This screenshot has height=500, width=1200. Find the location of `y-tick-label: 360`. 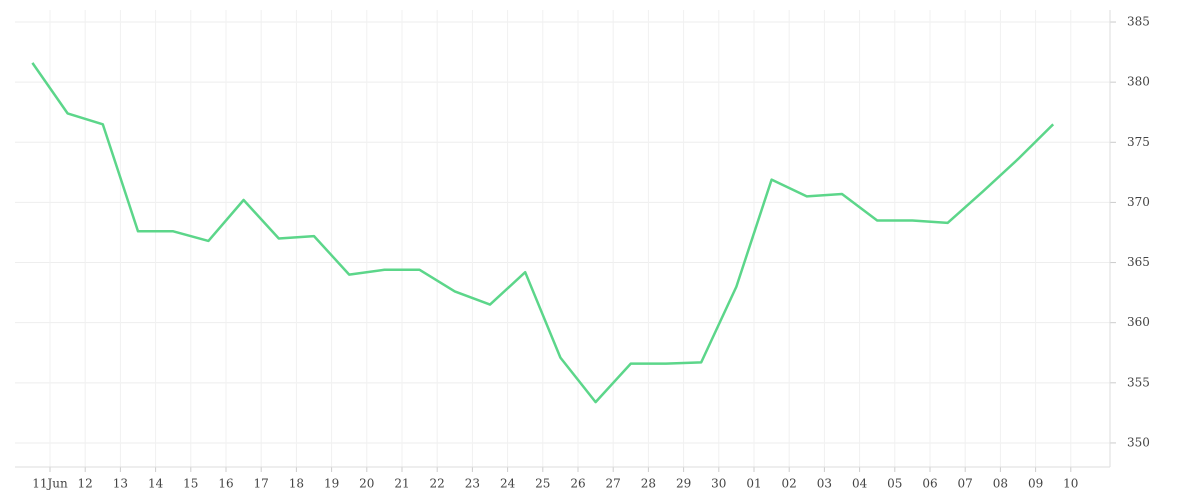

y-tick-label: 360 is located at coordinates (1138, 322).